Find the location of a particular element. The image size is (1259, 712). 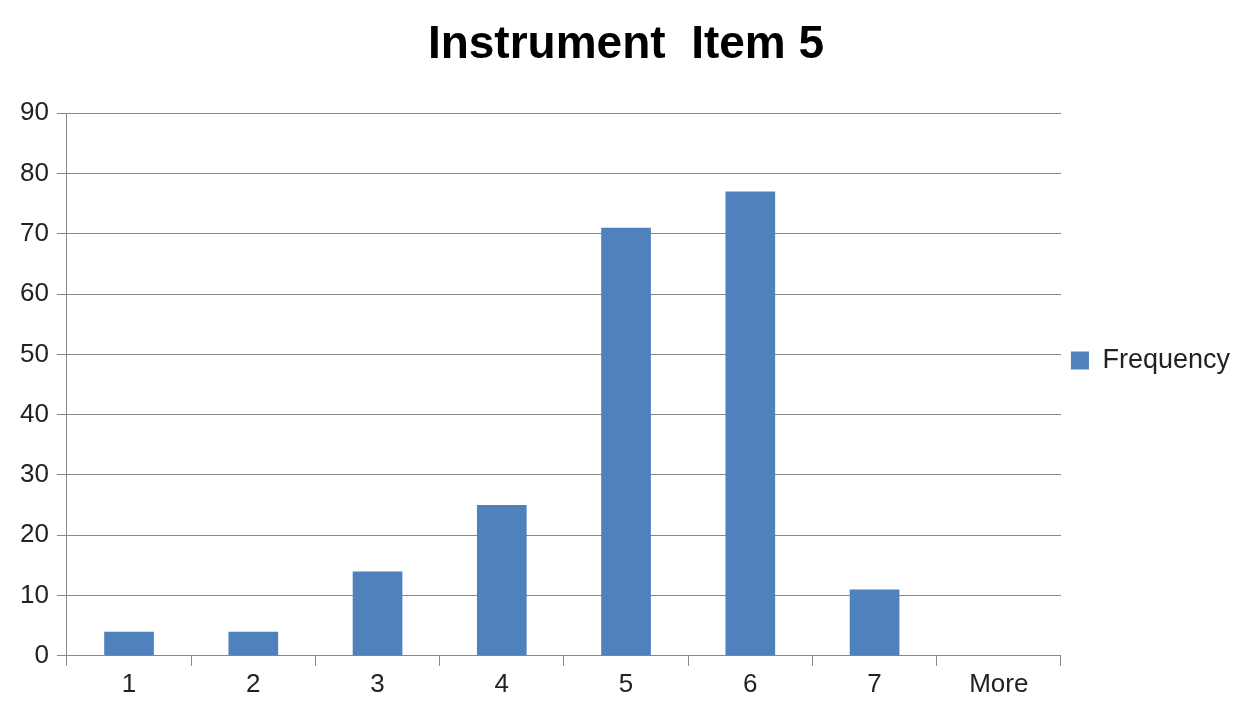

x-tick-label: 6 is located at coordinates (750, 682).